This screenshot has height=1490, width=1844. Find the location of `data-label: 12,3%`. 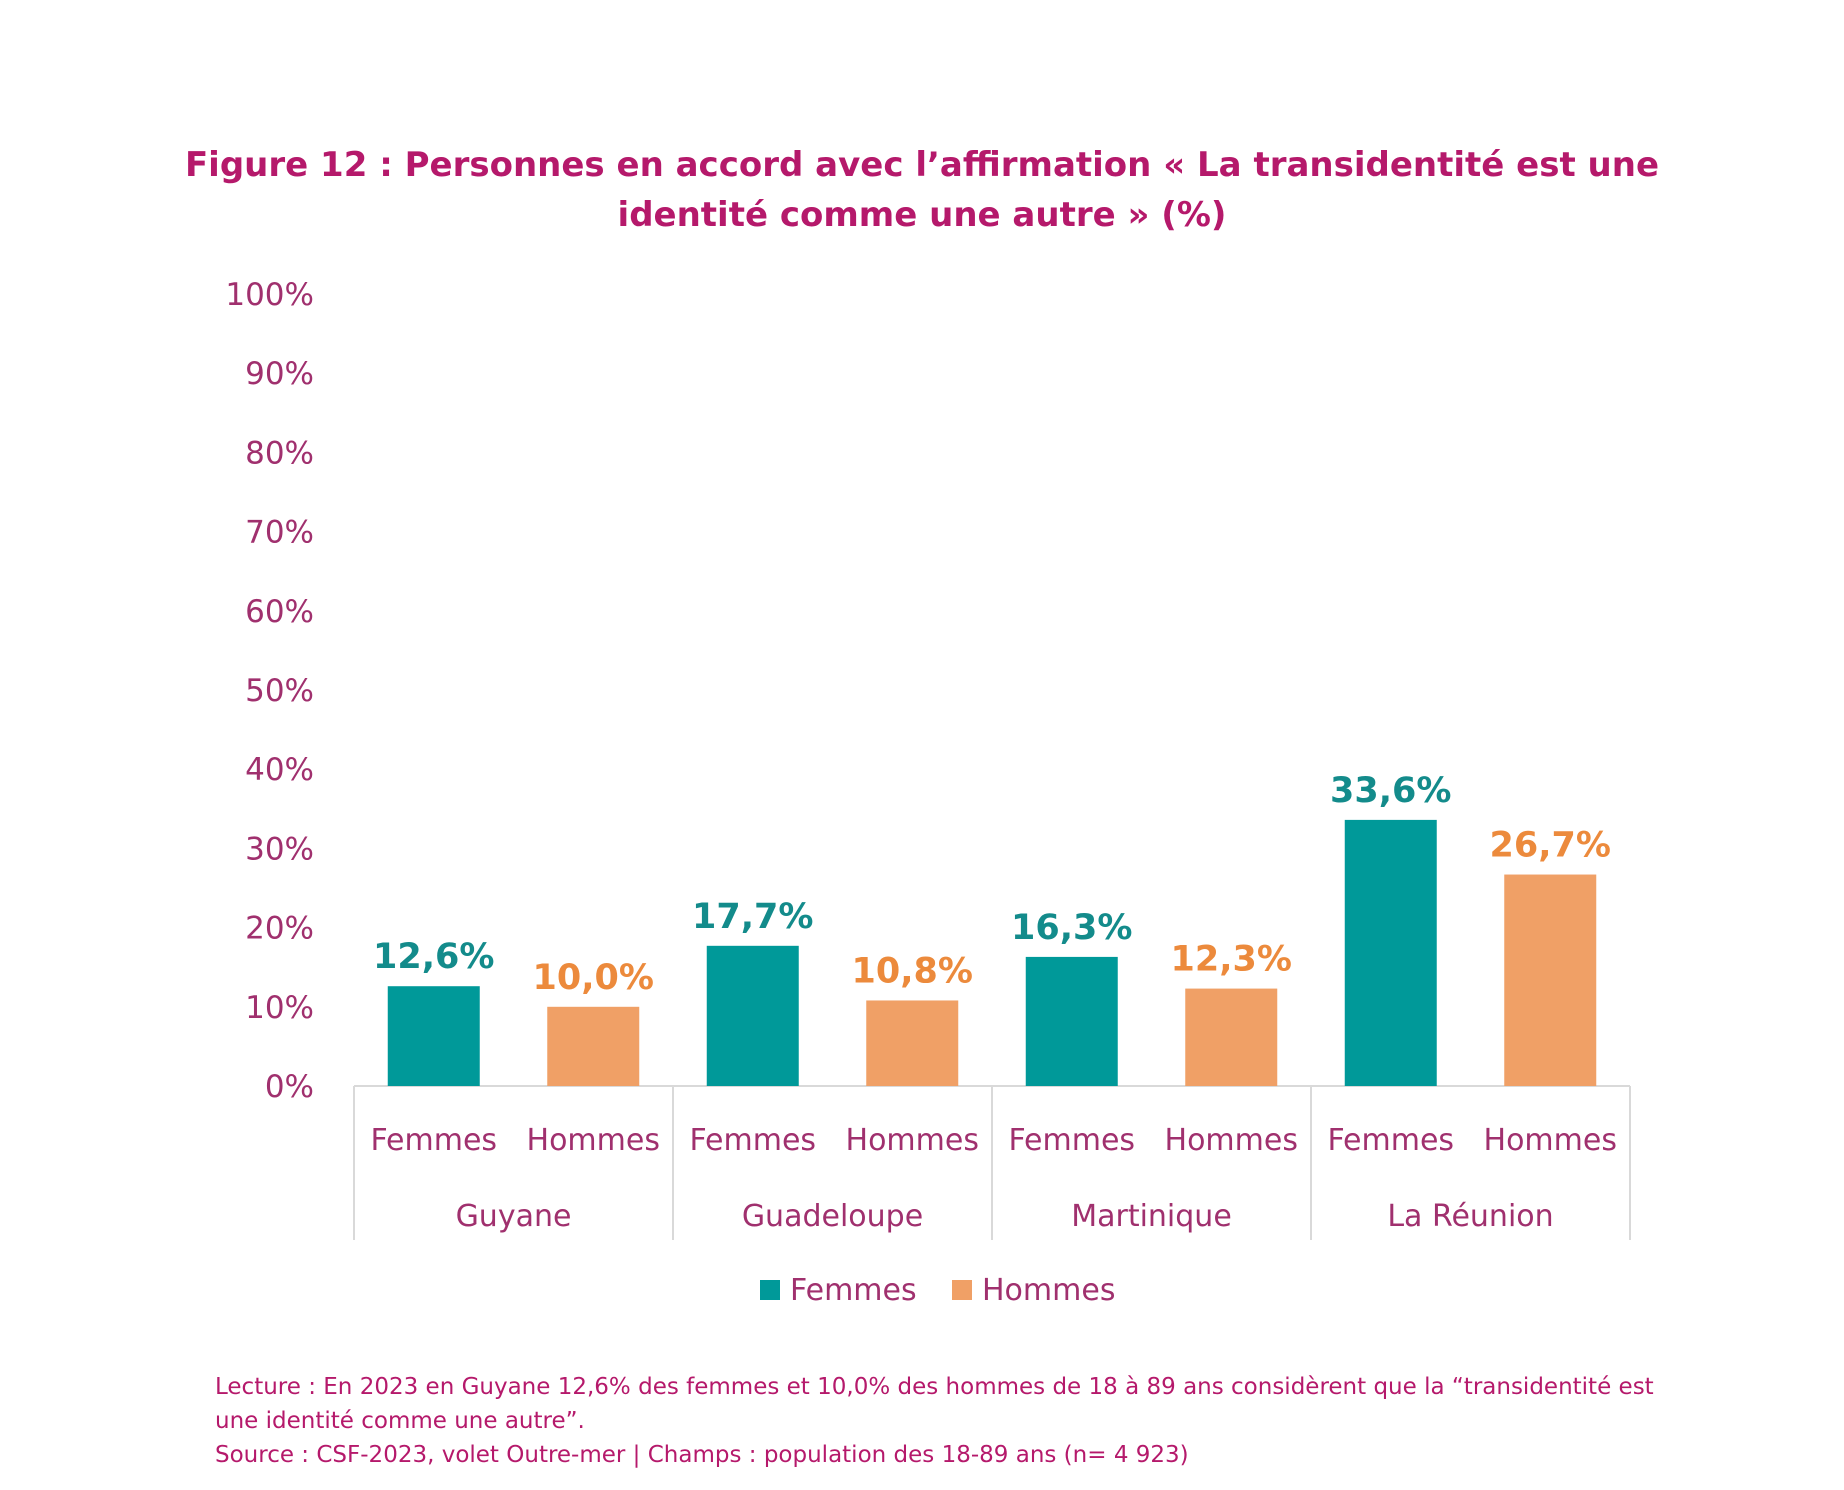

data-label: 12,3% is located at coordinates (1231, 960).